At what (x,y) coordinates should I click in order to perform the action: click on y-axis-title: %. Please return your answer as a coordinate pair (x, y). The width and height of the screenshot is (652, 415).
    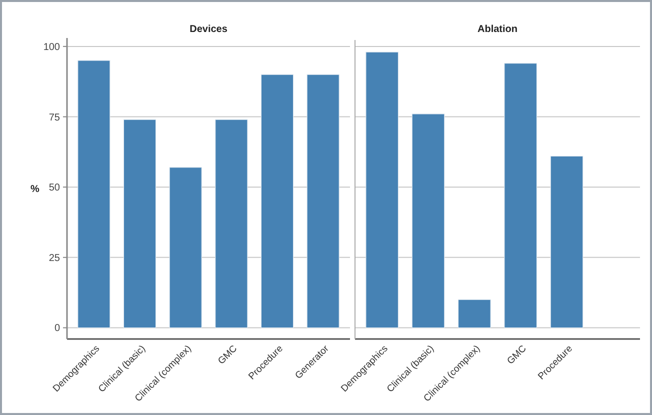
    Looking at the image, I should click on (35, 189).